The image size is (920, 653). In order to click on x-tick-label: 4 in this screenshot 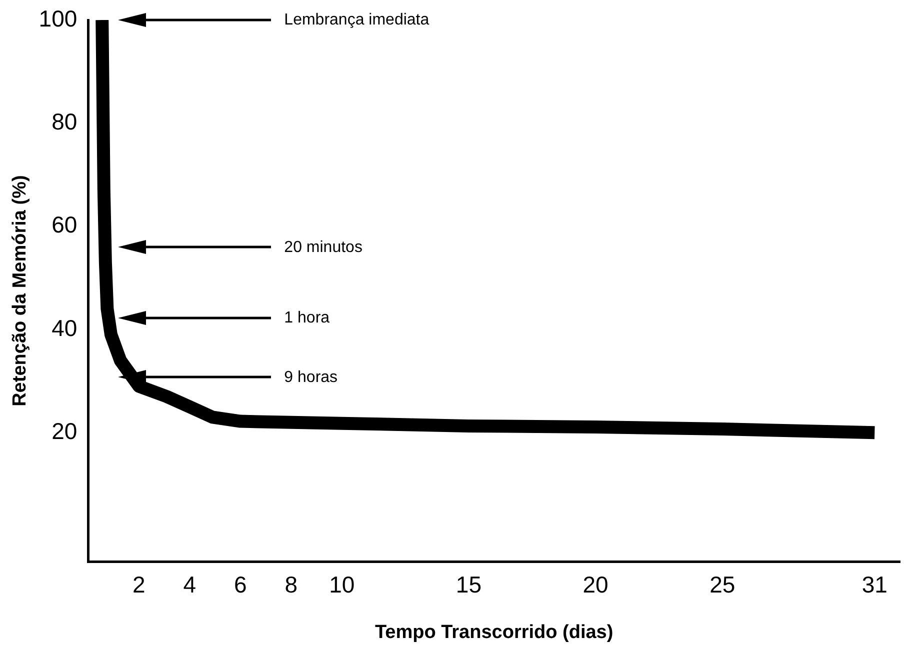, I will do `click(189, 585)`.